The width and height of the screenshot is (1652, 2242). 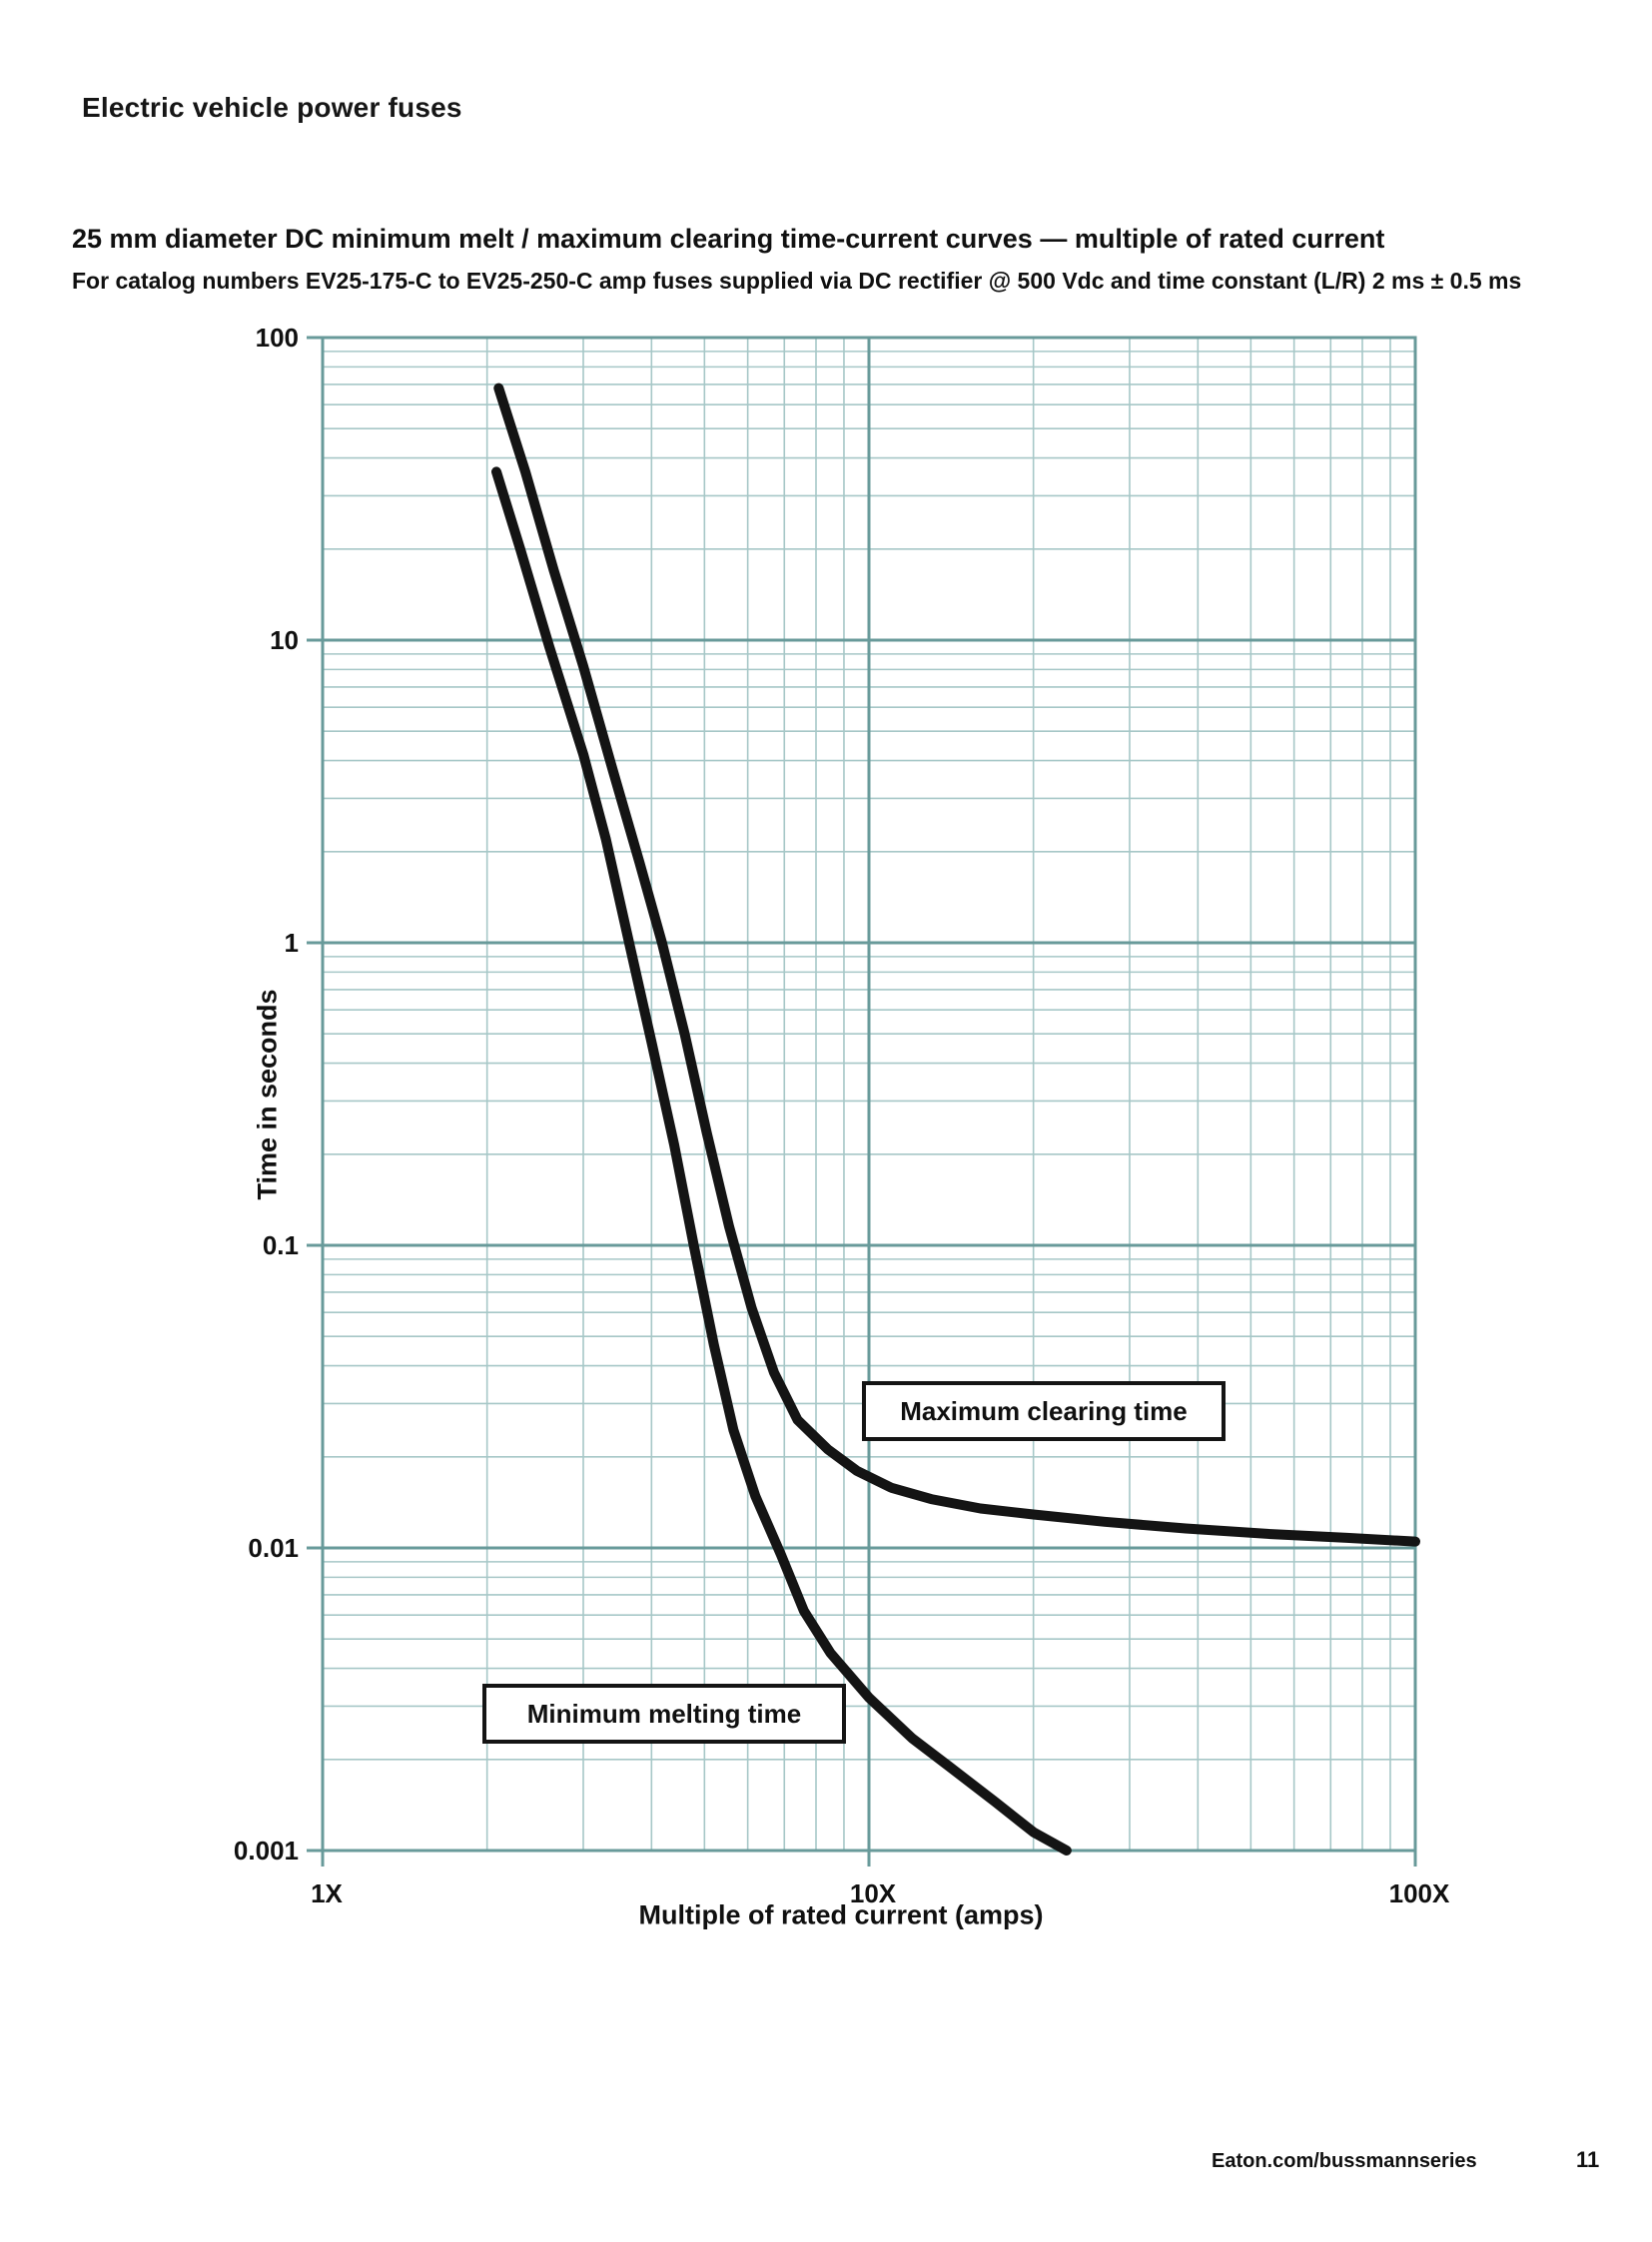 I want to click on max-clearing-time-label: Maximum clearing time, so click(x=1044, y=1411).